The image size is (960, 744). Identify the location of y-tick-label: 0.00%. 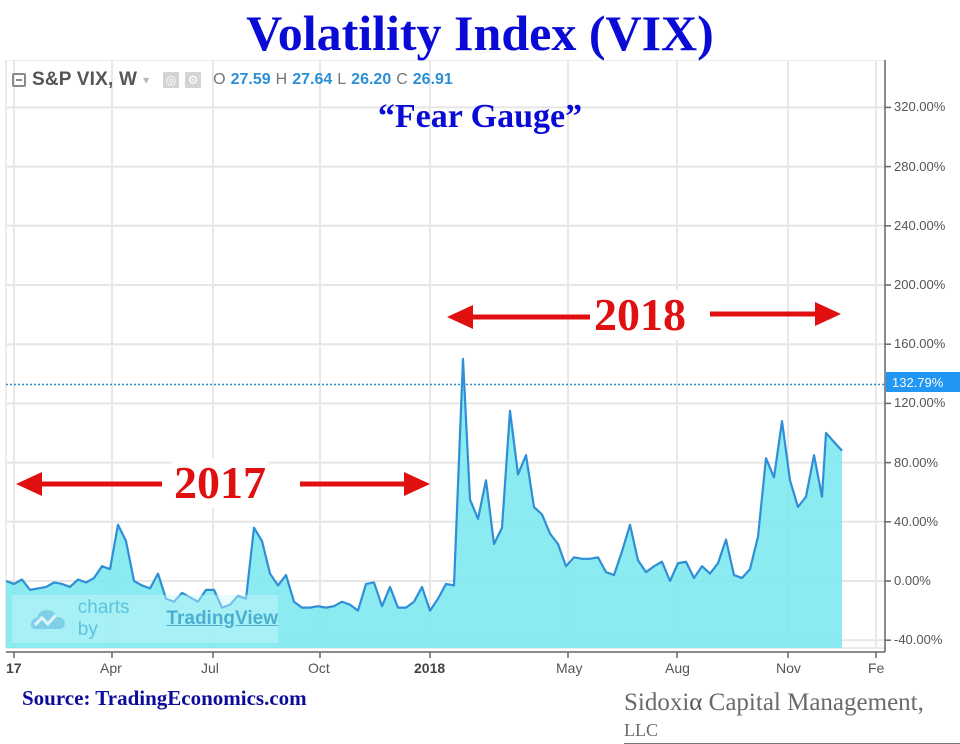
(912, 580).